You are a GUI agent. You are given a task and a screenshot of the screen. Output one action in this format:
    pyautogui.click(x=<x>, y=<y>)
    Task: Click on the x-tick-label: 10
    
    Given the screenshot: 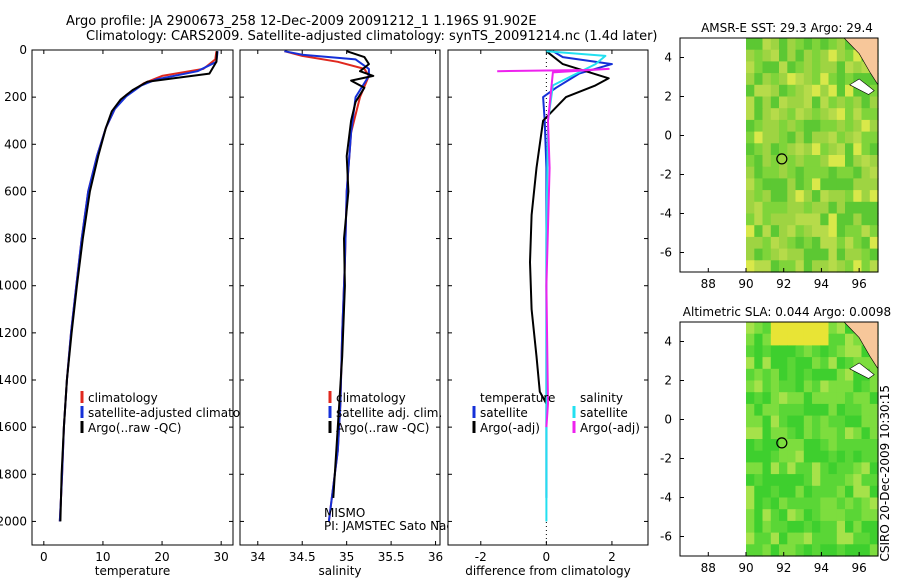 What is the action you would take?
    pyautogui.click(x=102, y=557)
    